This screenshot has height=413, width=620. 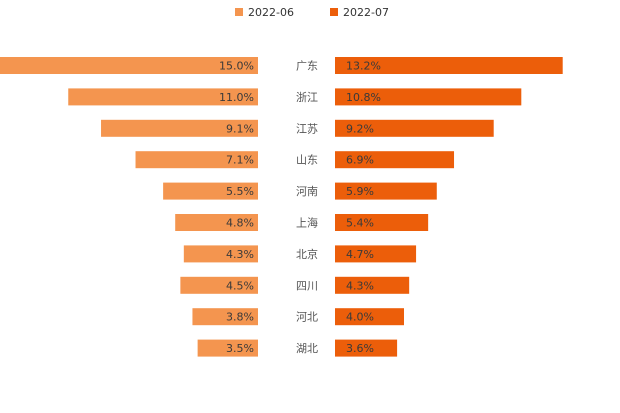 I want to click on bar-2022-06-山东, so click(x=196, y=160).